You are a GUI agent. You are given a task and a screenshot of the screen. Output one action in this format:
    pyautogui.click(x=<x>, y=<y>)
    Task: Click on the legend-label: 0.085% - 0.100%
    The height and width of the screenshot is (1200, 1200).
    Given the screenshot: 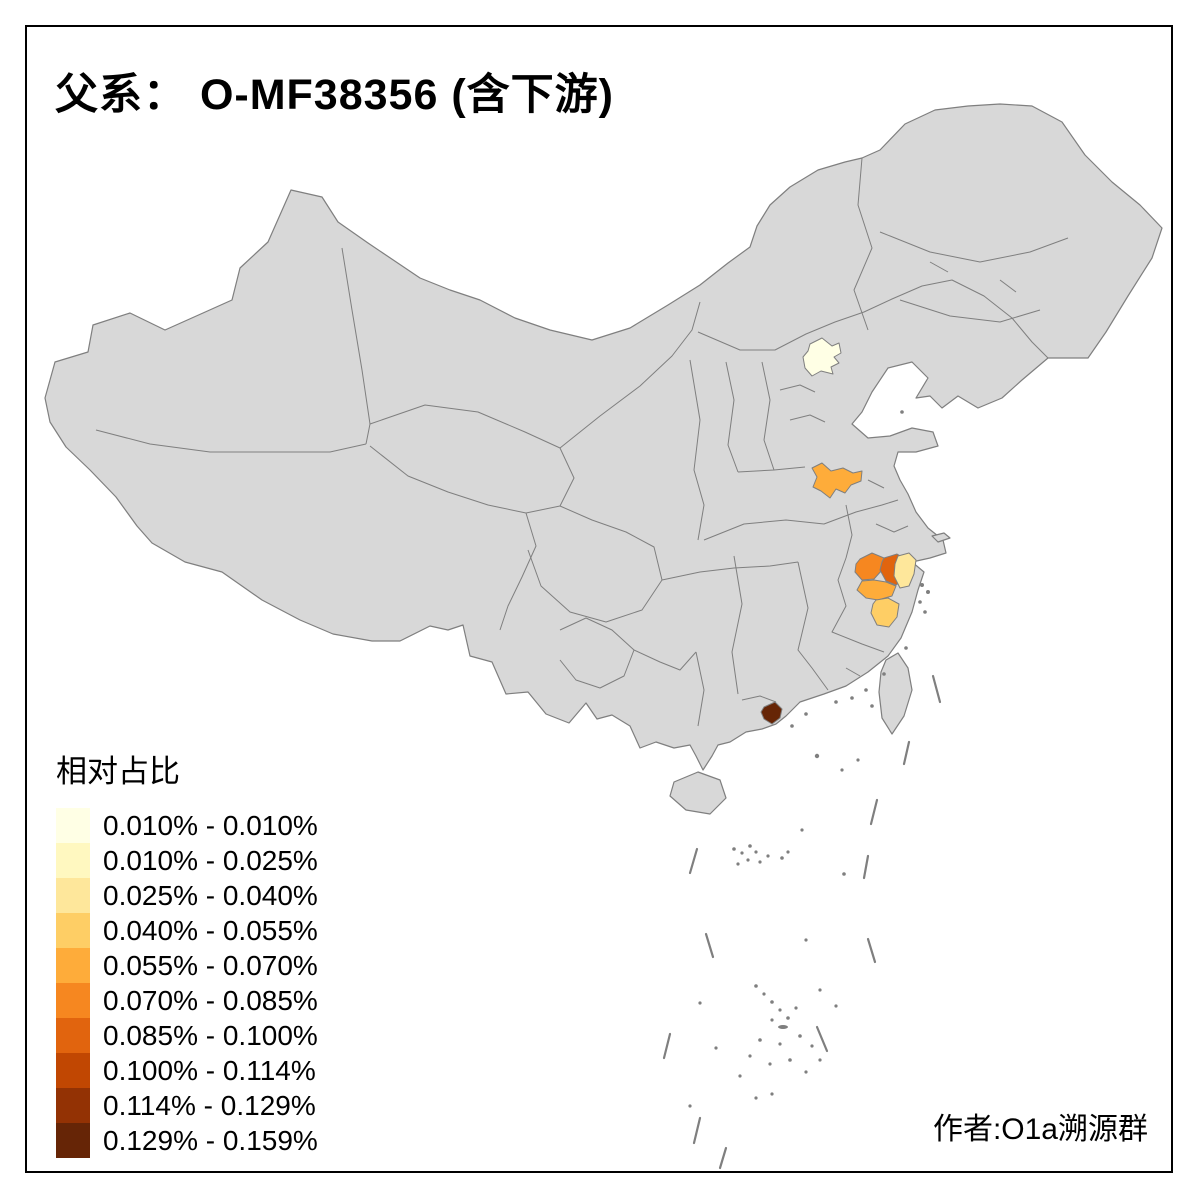 What is the action you would take?
    pyautogui.click(x=210, y=1035)
    